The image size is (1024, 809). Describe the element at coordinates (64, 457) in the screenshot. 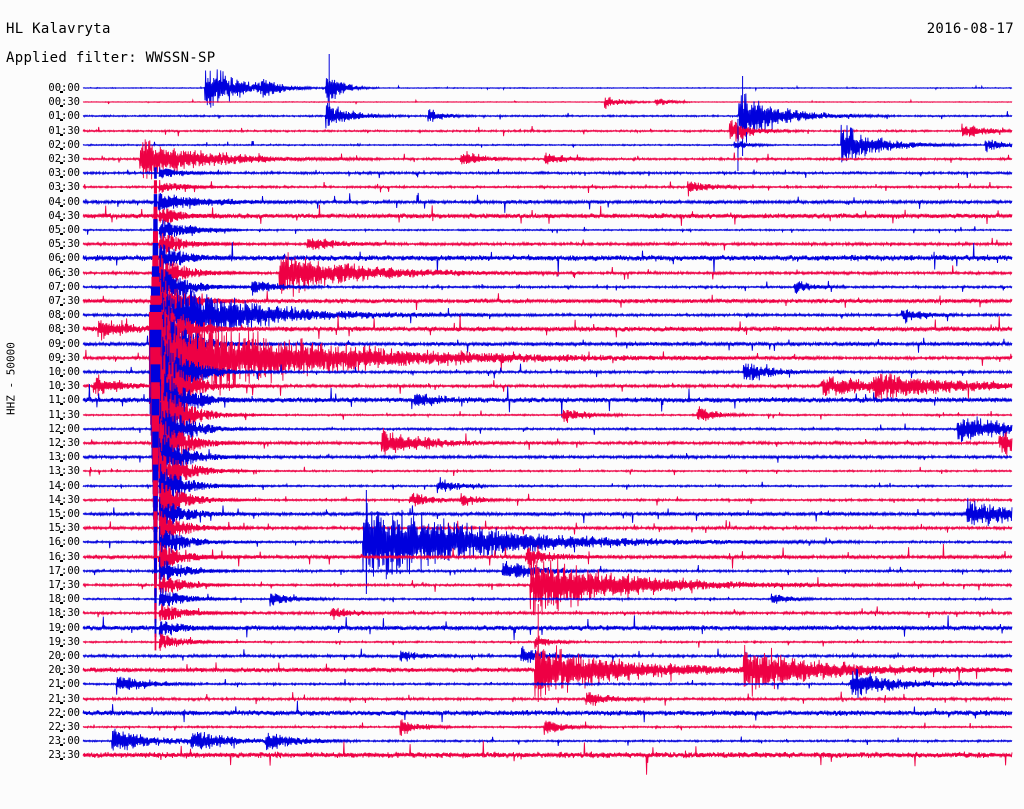

I see `trace-time-label: 13:00` at that location.